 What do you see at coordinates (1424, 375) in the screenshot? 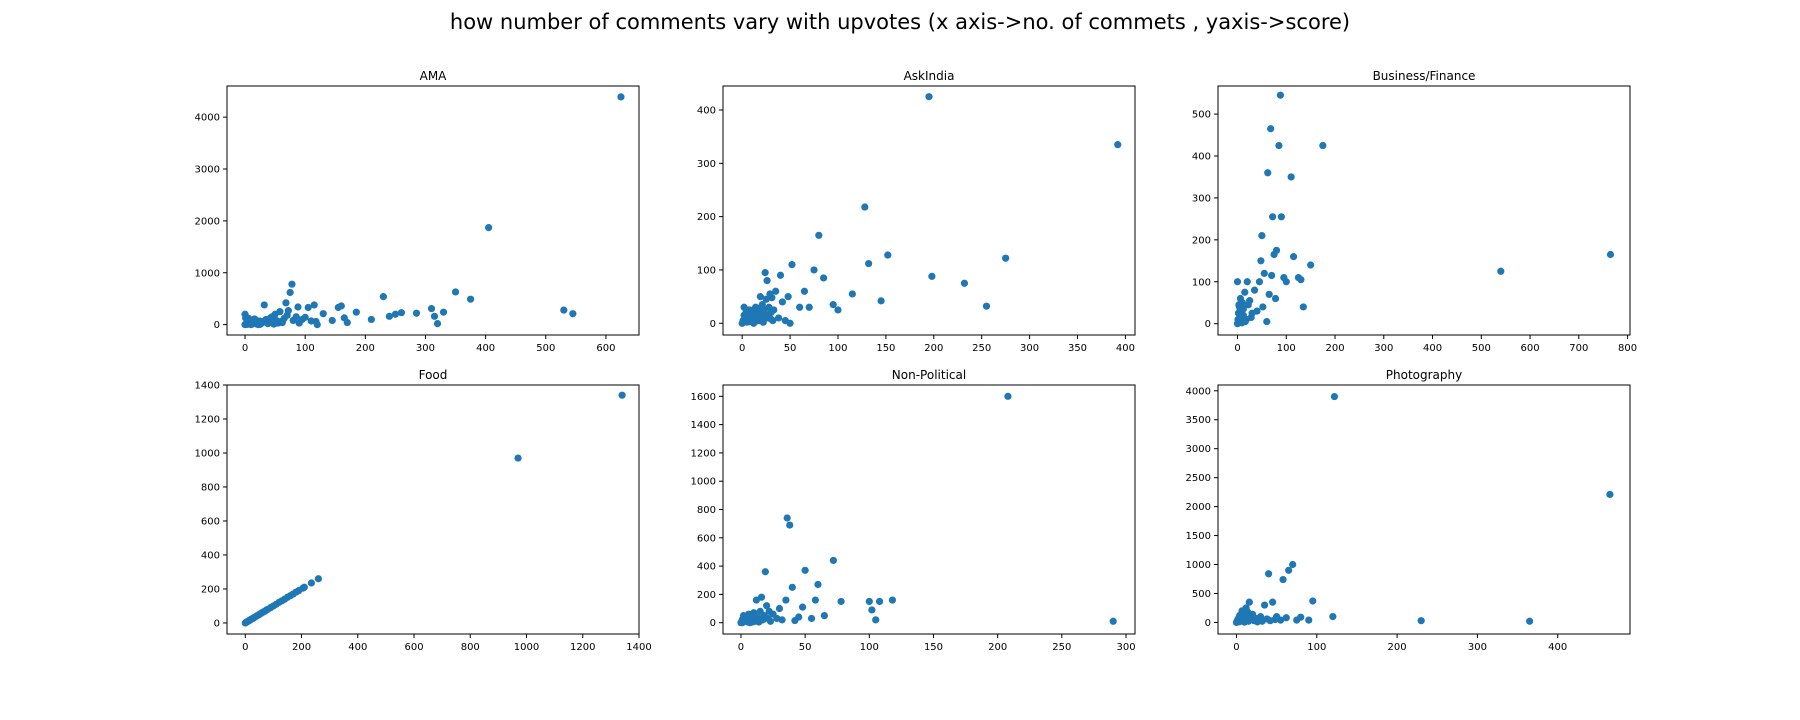
I see `subplot-title: Photography` at bounding box center [1424, 375].